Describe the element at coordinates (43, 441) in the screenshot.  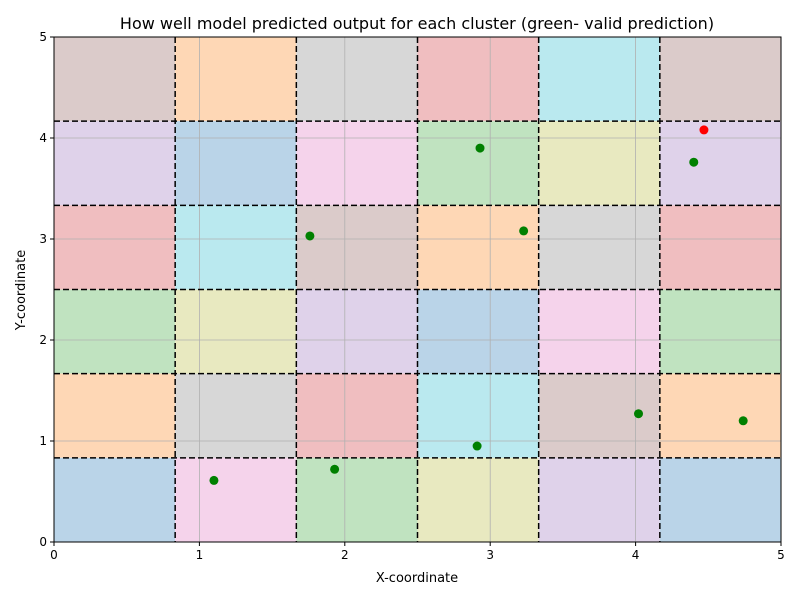
I see `y-tick-label: 1` at that location.